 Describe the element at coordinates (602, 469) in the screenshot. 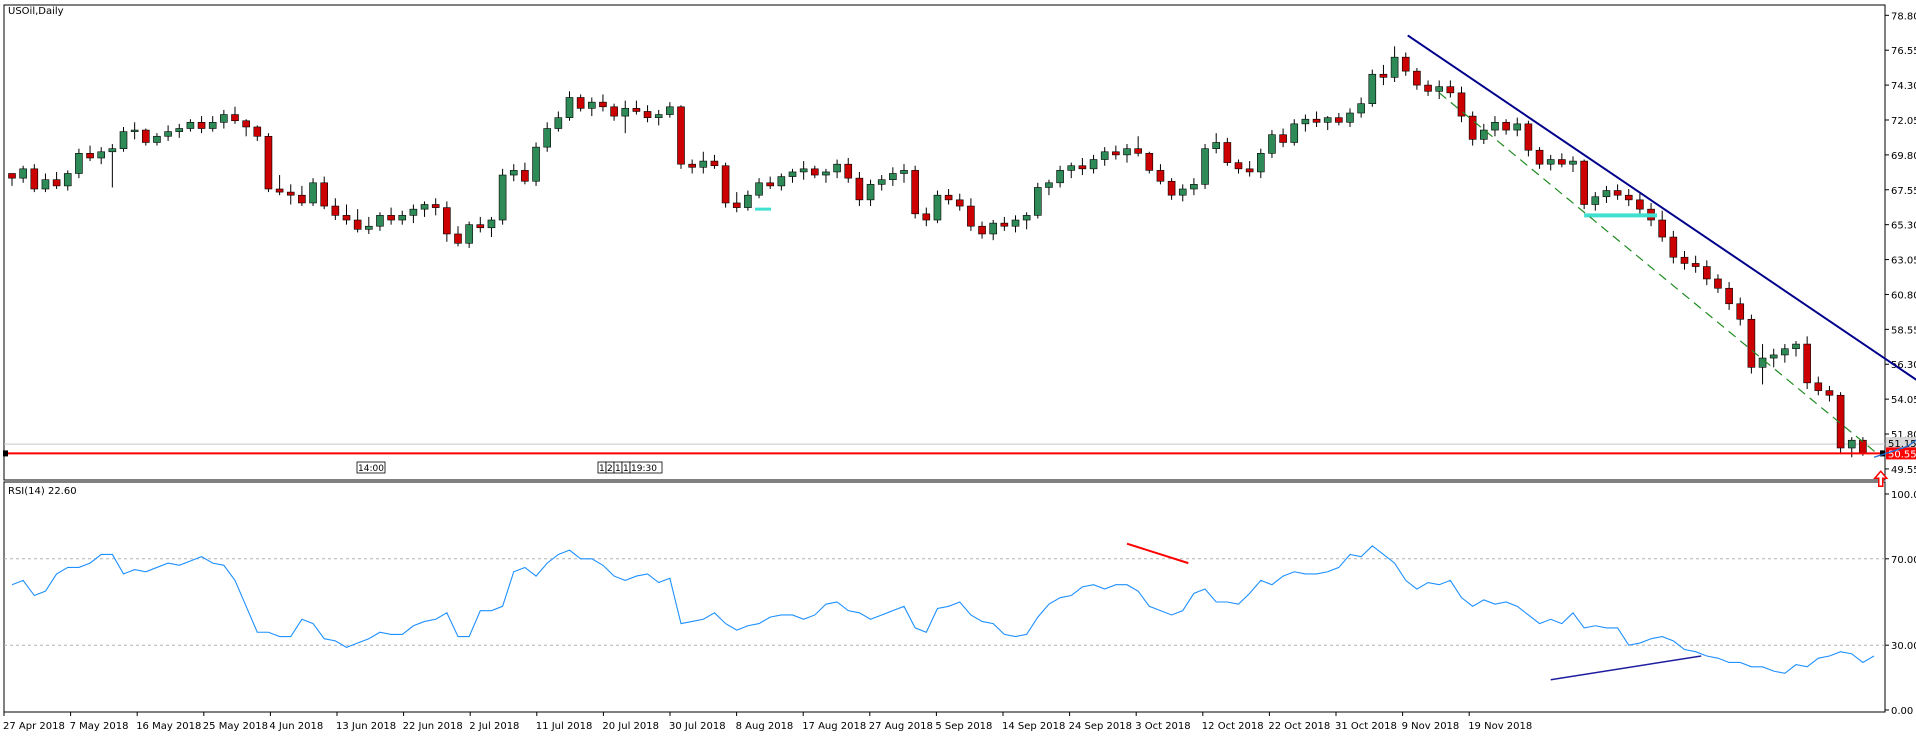

I see `event-label-1: 1` at that location.